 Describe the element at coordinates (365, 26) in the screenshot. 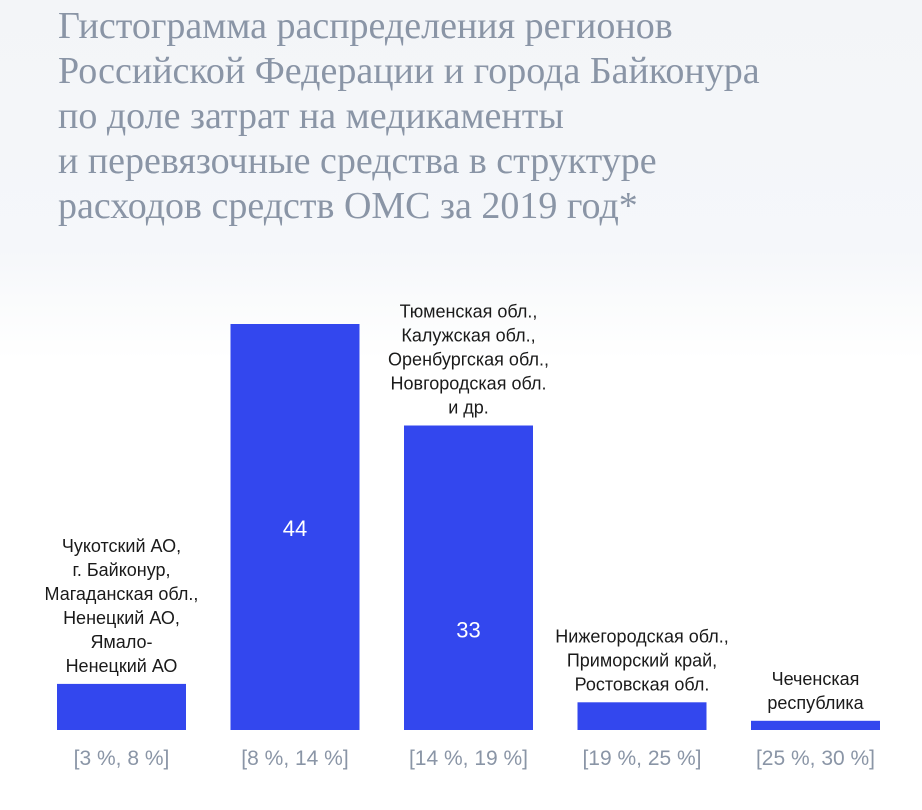

I see `chart-title-line-1: Гистограмма распределения регионов` at that location.